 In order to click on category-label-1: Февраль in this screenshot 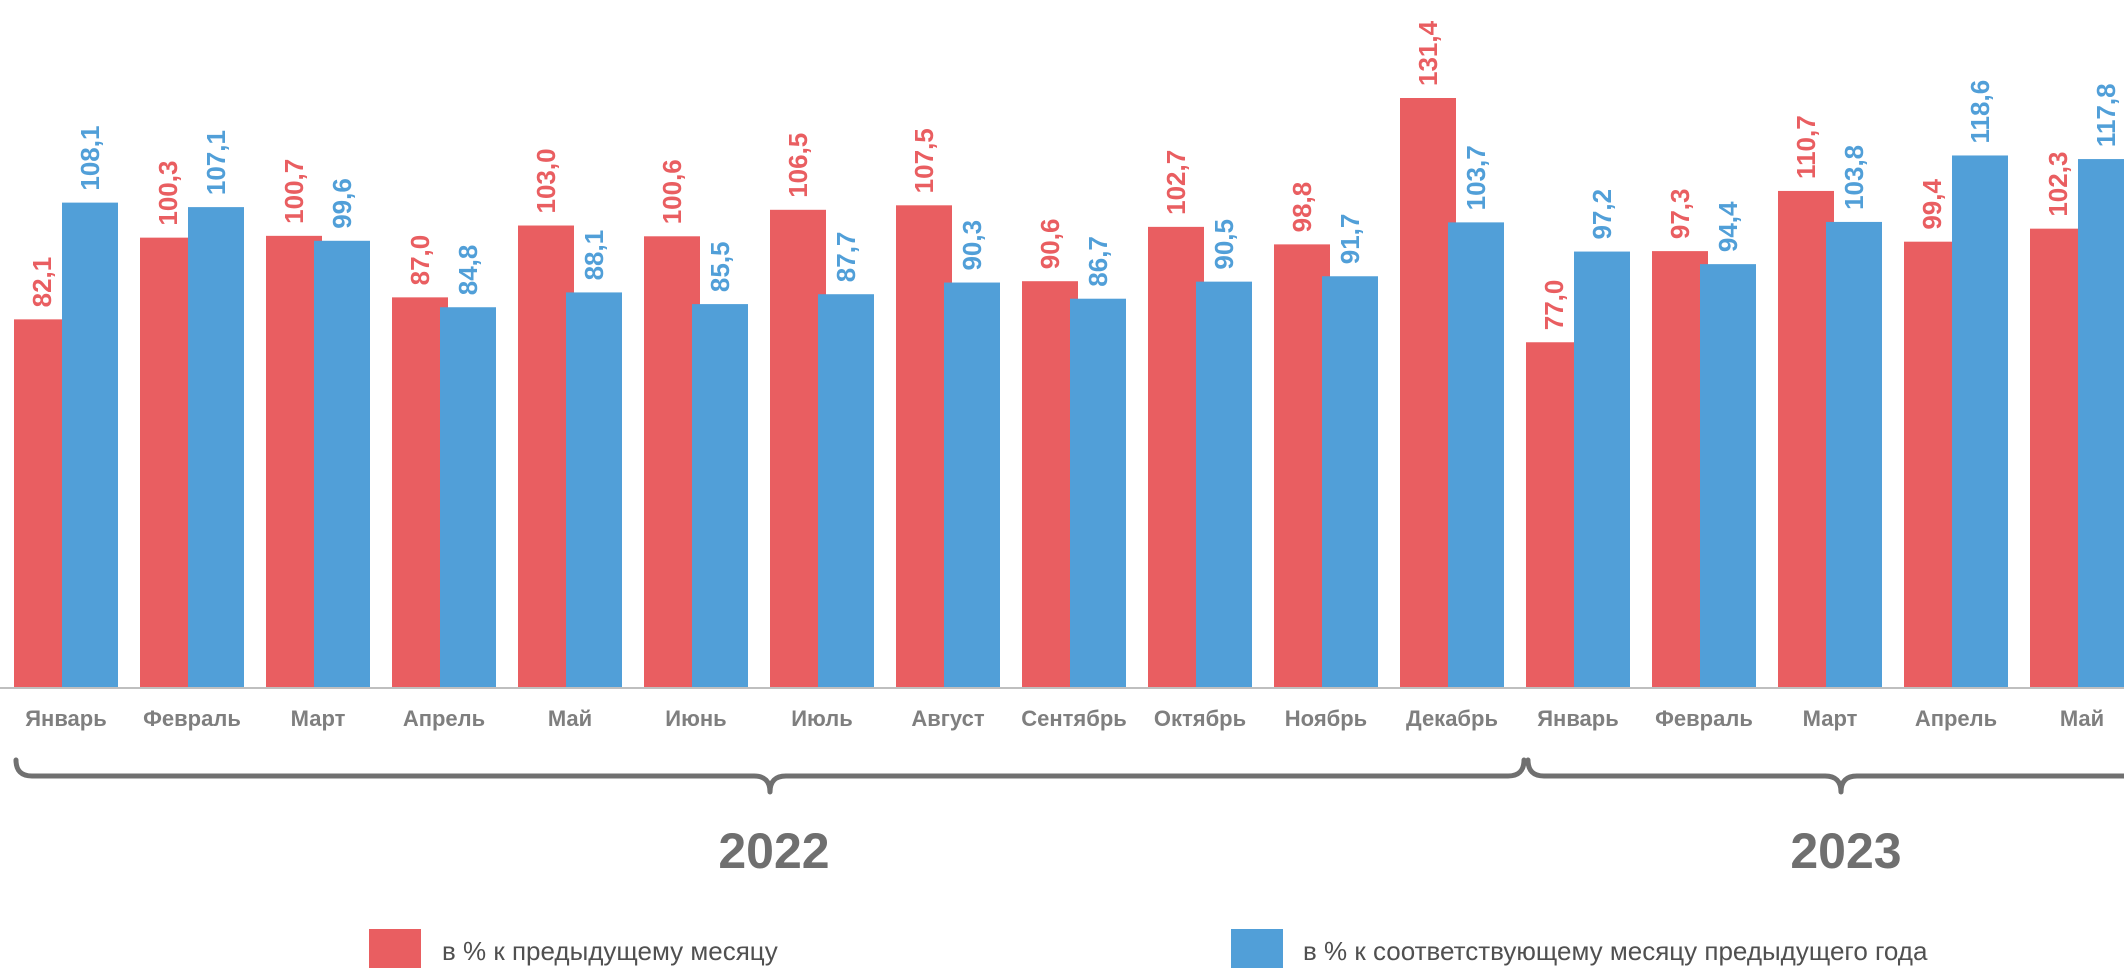, I will do `click(192, 718)`.